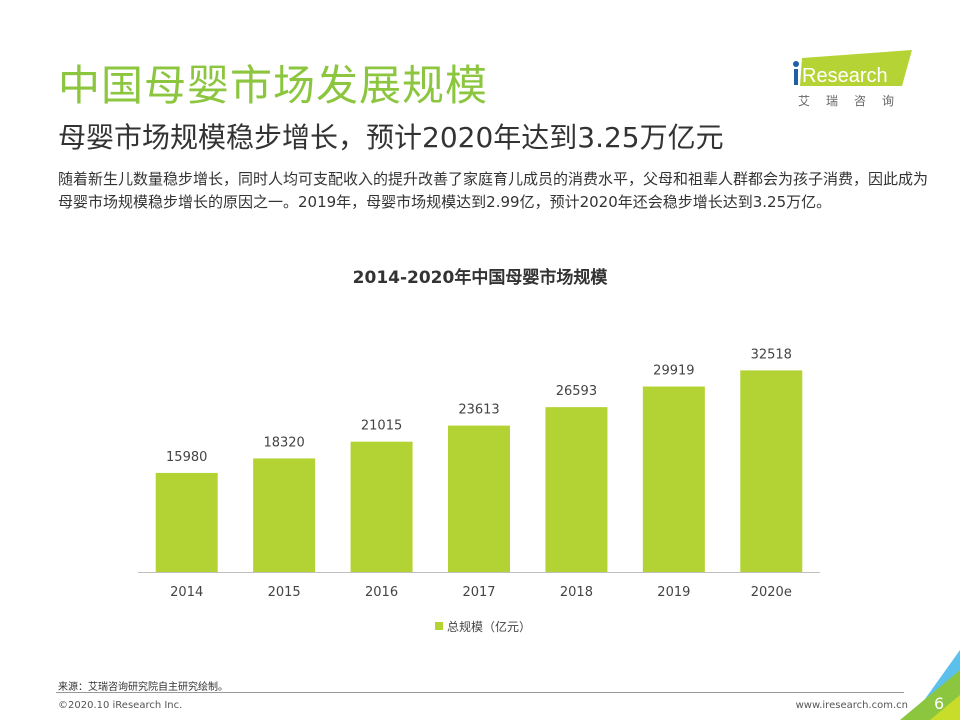 The height and width of the screenshot is (720, 960). I want to click on data-label-2017: 23613, so click(478, 410).